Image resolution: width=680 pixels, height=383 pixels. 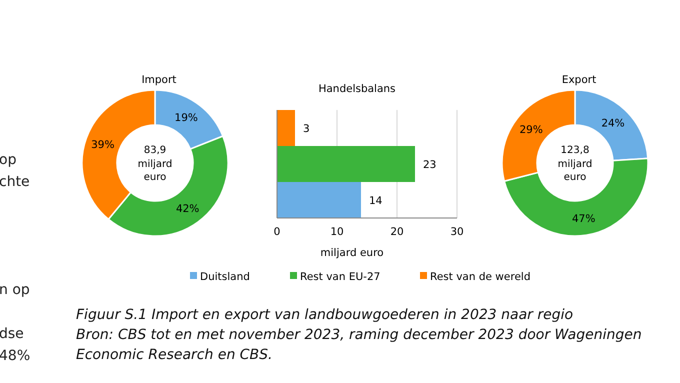 What do you see at coordinates (359, 345) in the screenshot?
I see `text: Bron: CBS tot en met november 2023, raming december 2023 door Wageningen Economic Research en CBS.` at bounding box center [359, 345].